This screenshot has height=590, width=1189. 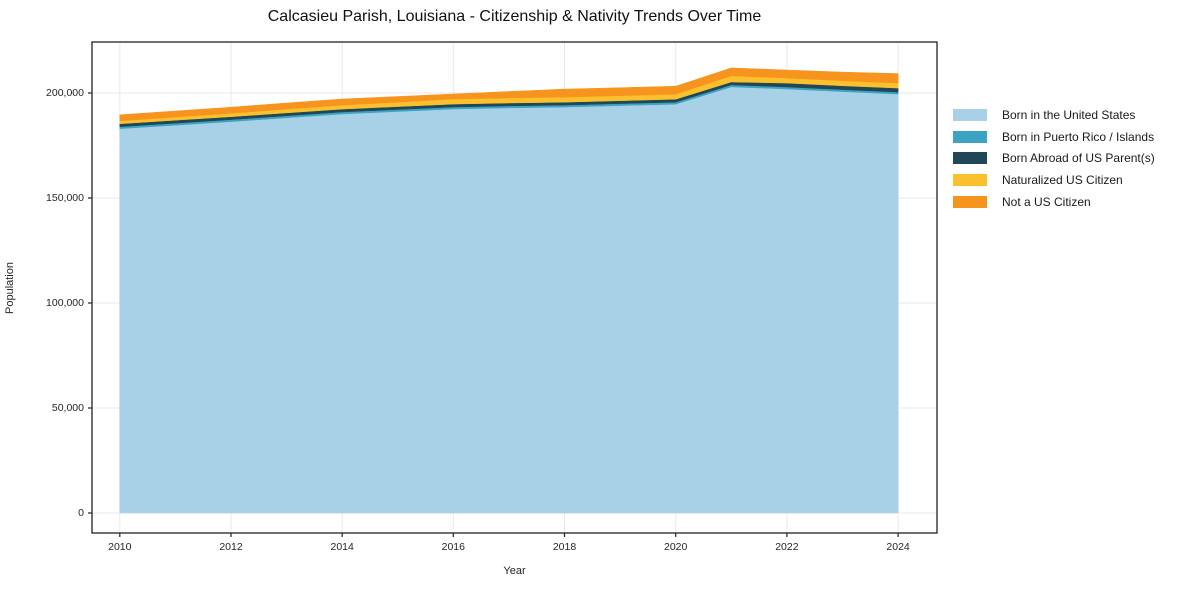 I want to click on x-axis-label: Year, so click(x=514, y=571).